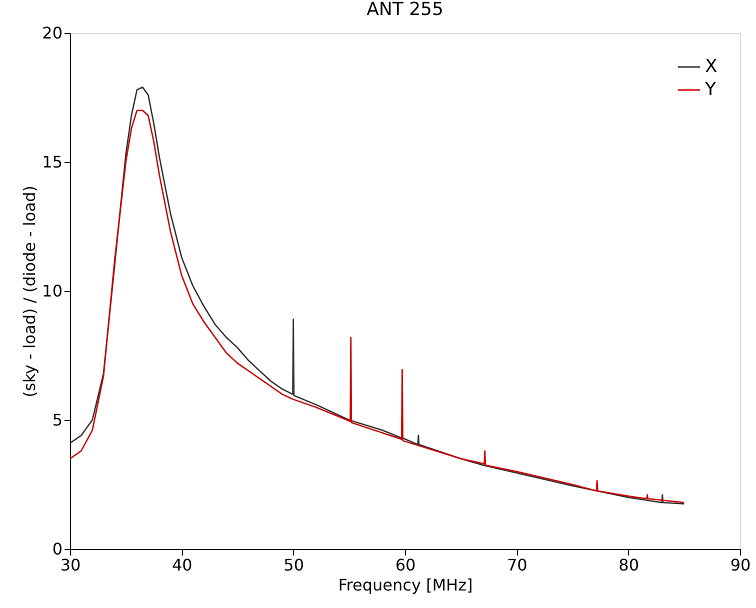 Image resolution: width=756 pixels, height=608 pixels. What do you see at coordinates (405, 565) in the screenshot?
I see `x-tick-label: 60` at bounding box center [405, 565].